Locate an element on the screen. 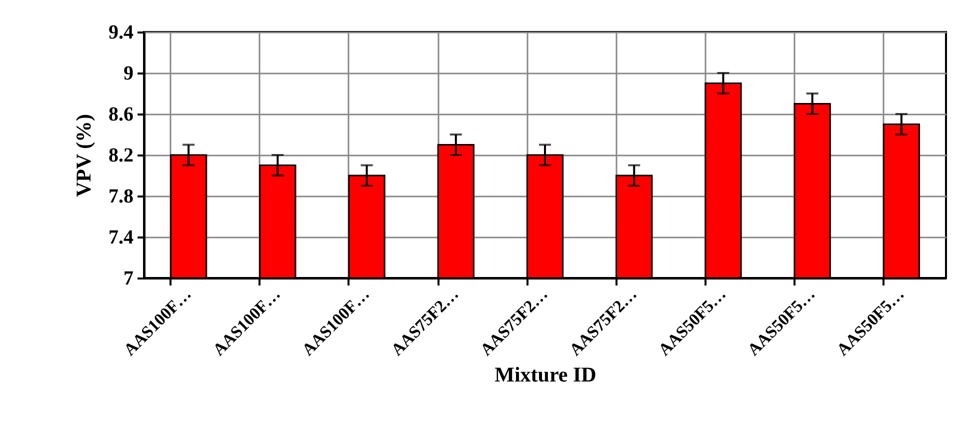 This screenshot has height=432, width=967. y-tick-label: 8.6 is located at coordinates (121, 115).